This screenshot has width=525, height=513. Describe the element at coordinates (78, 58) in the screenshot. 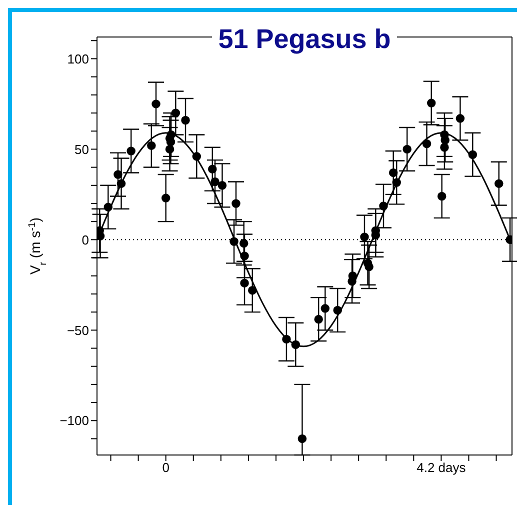

I see `y-tick-label: 100` at that location.